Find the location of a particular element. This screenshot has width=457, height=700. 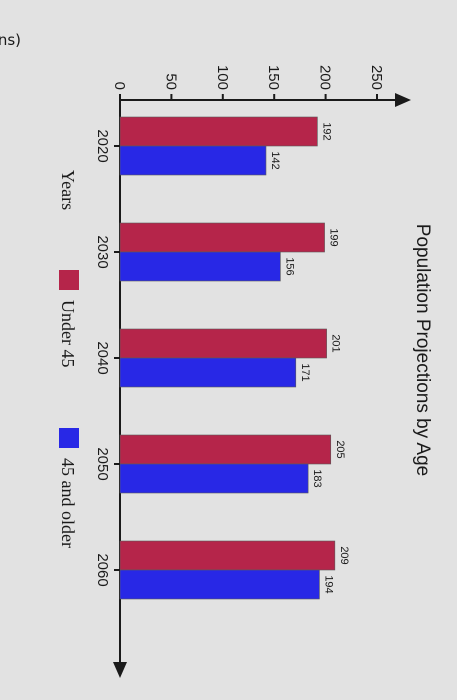

bar-value-label: 209 is located at coordinates (344, 555).